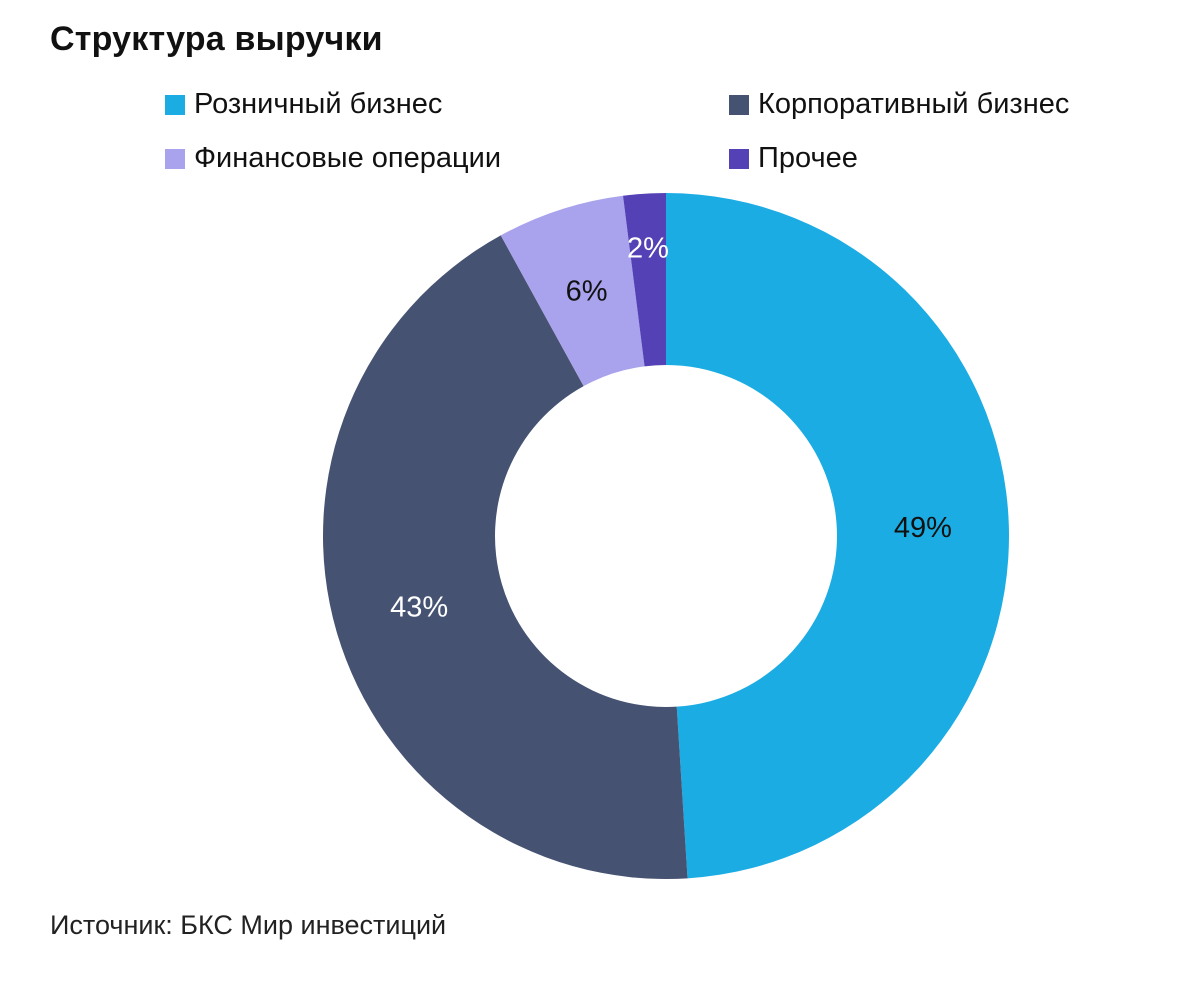  I want to click on legend-item-other: Прочее, so click(793, 158).